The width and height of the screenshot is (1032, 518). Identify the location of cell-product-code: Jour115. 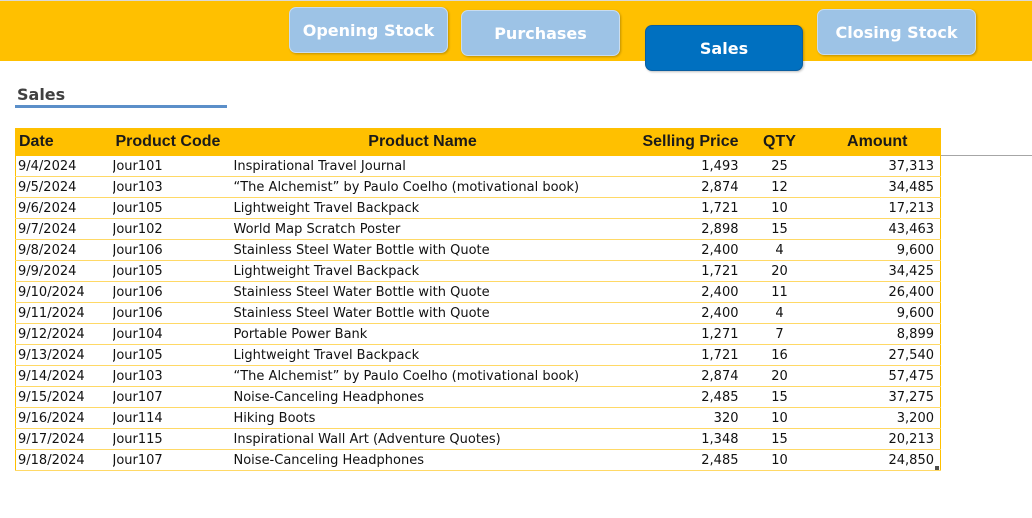
(171, 439).